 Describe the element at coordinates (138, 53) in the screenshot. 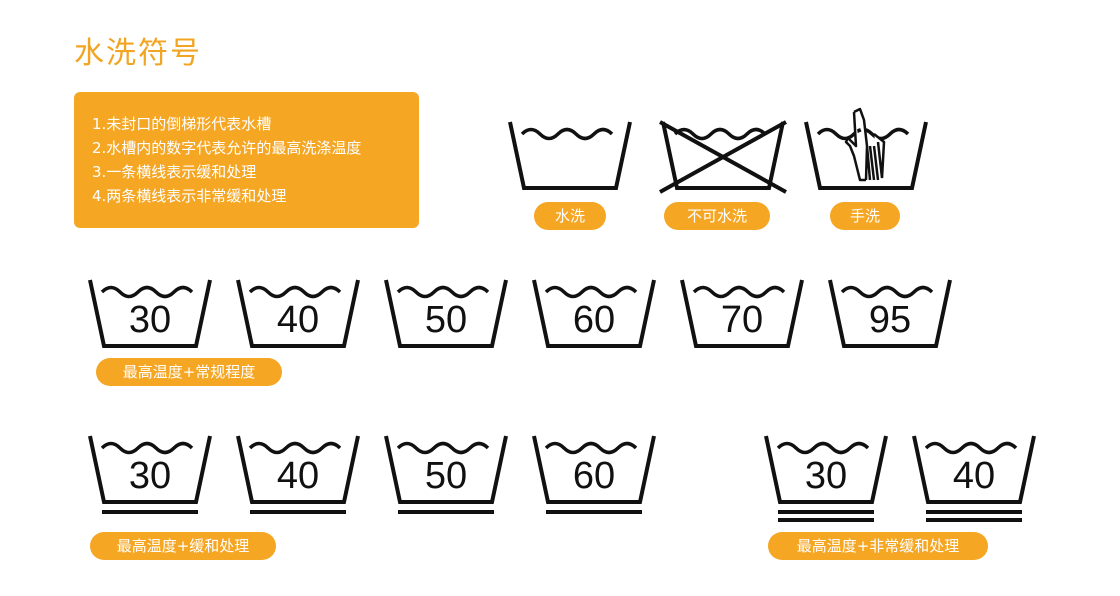

I see `page-title: 水洗符号` at that location.